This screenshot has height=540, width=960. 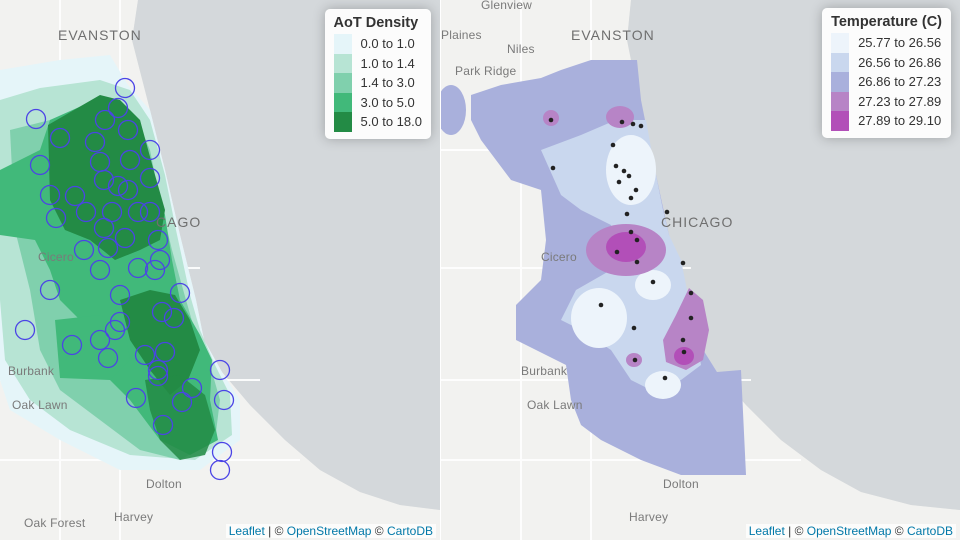 What do you see at coordinates (387, 44) in the screenshot?
I see `legend-label: 0.0 to 1.0` at bounding box center [387, 44].